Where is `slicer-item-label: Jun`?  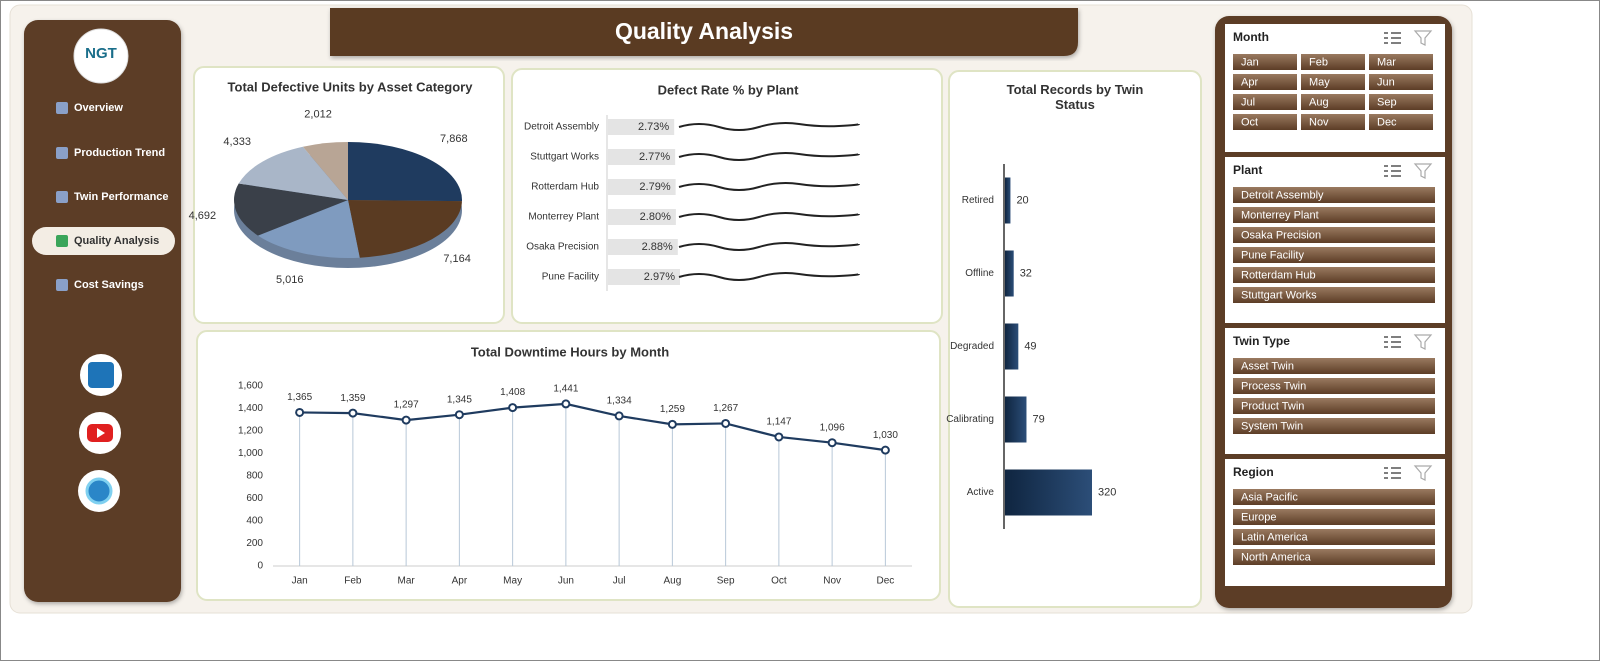 slicer-item-label: Jun is located at coordinates (1386, 82).